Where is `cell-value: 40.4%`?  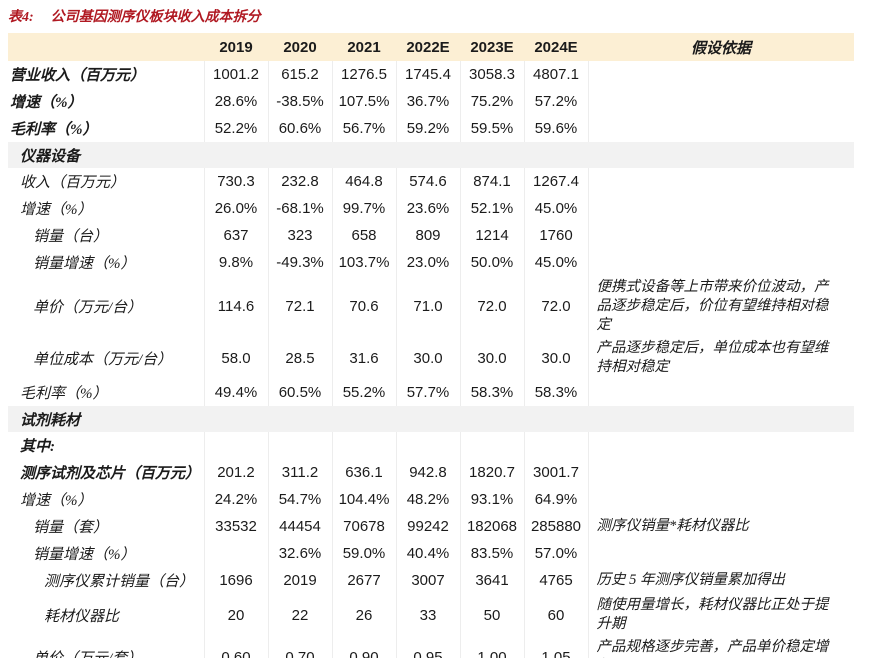
cell-value: 40.4% is located at coordinates (427, 553).